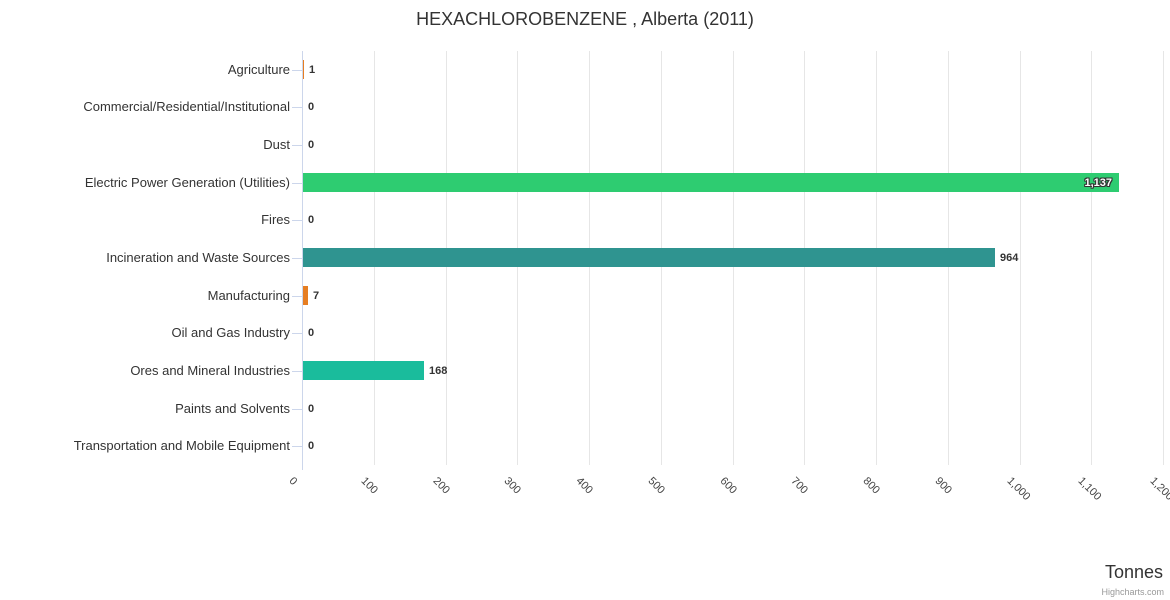  What do you see at coordinates (585, 19) in the screenshot?
I see `chart-title: HEXACHLOROBENZENE , Alberta (2011)` at bounding box center [585, 19].